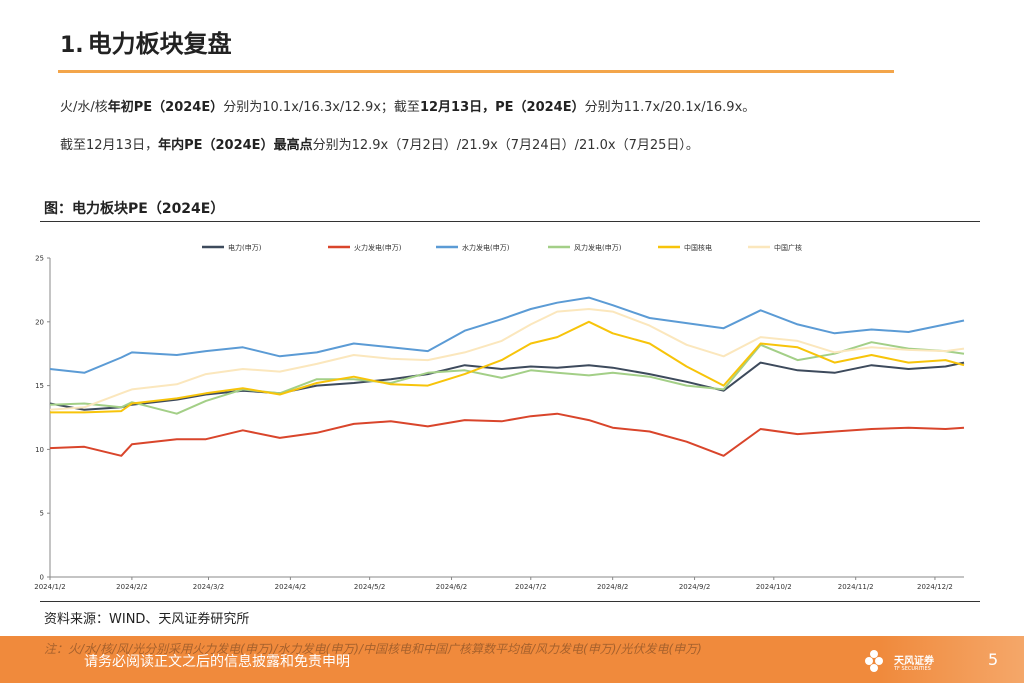 This screenshot has height=683, width=1024. What do you see at coordinates (952, 659) in the screenshot?
I see `footer-gradient` at bounding box center [952, 659].